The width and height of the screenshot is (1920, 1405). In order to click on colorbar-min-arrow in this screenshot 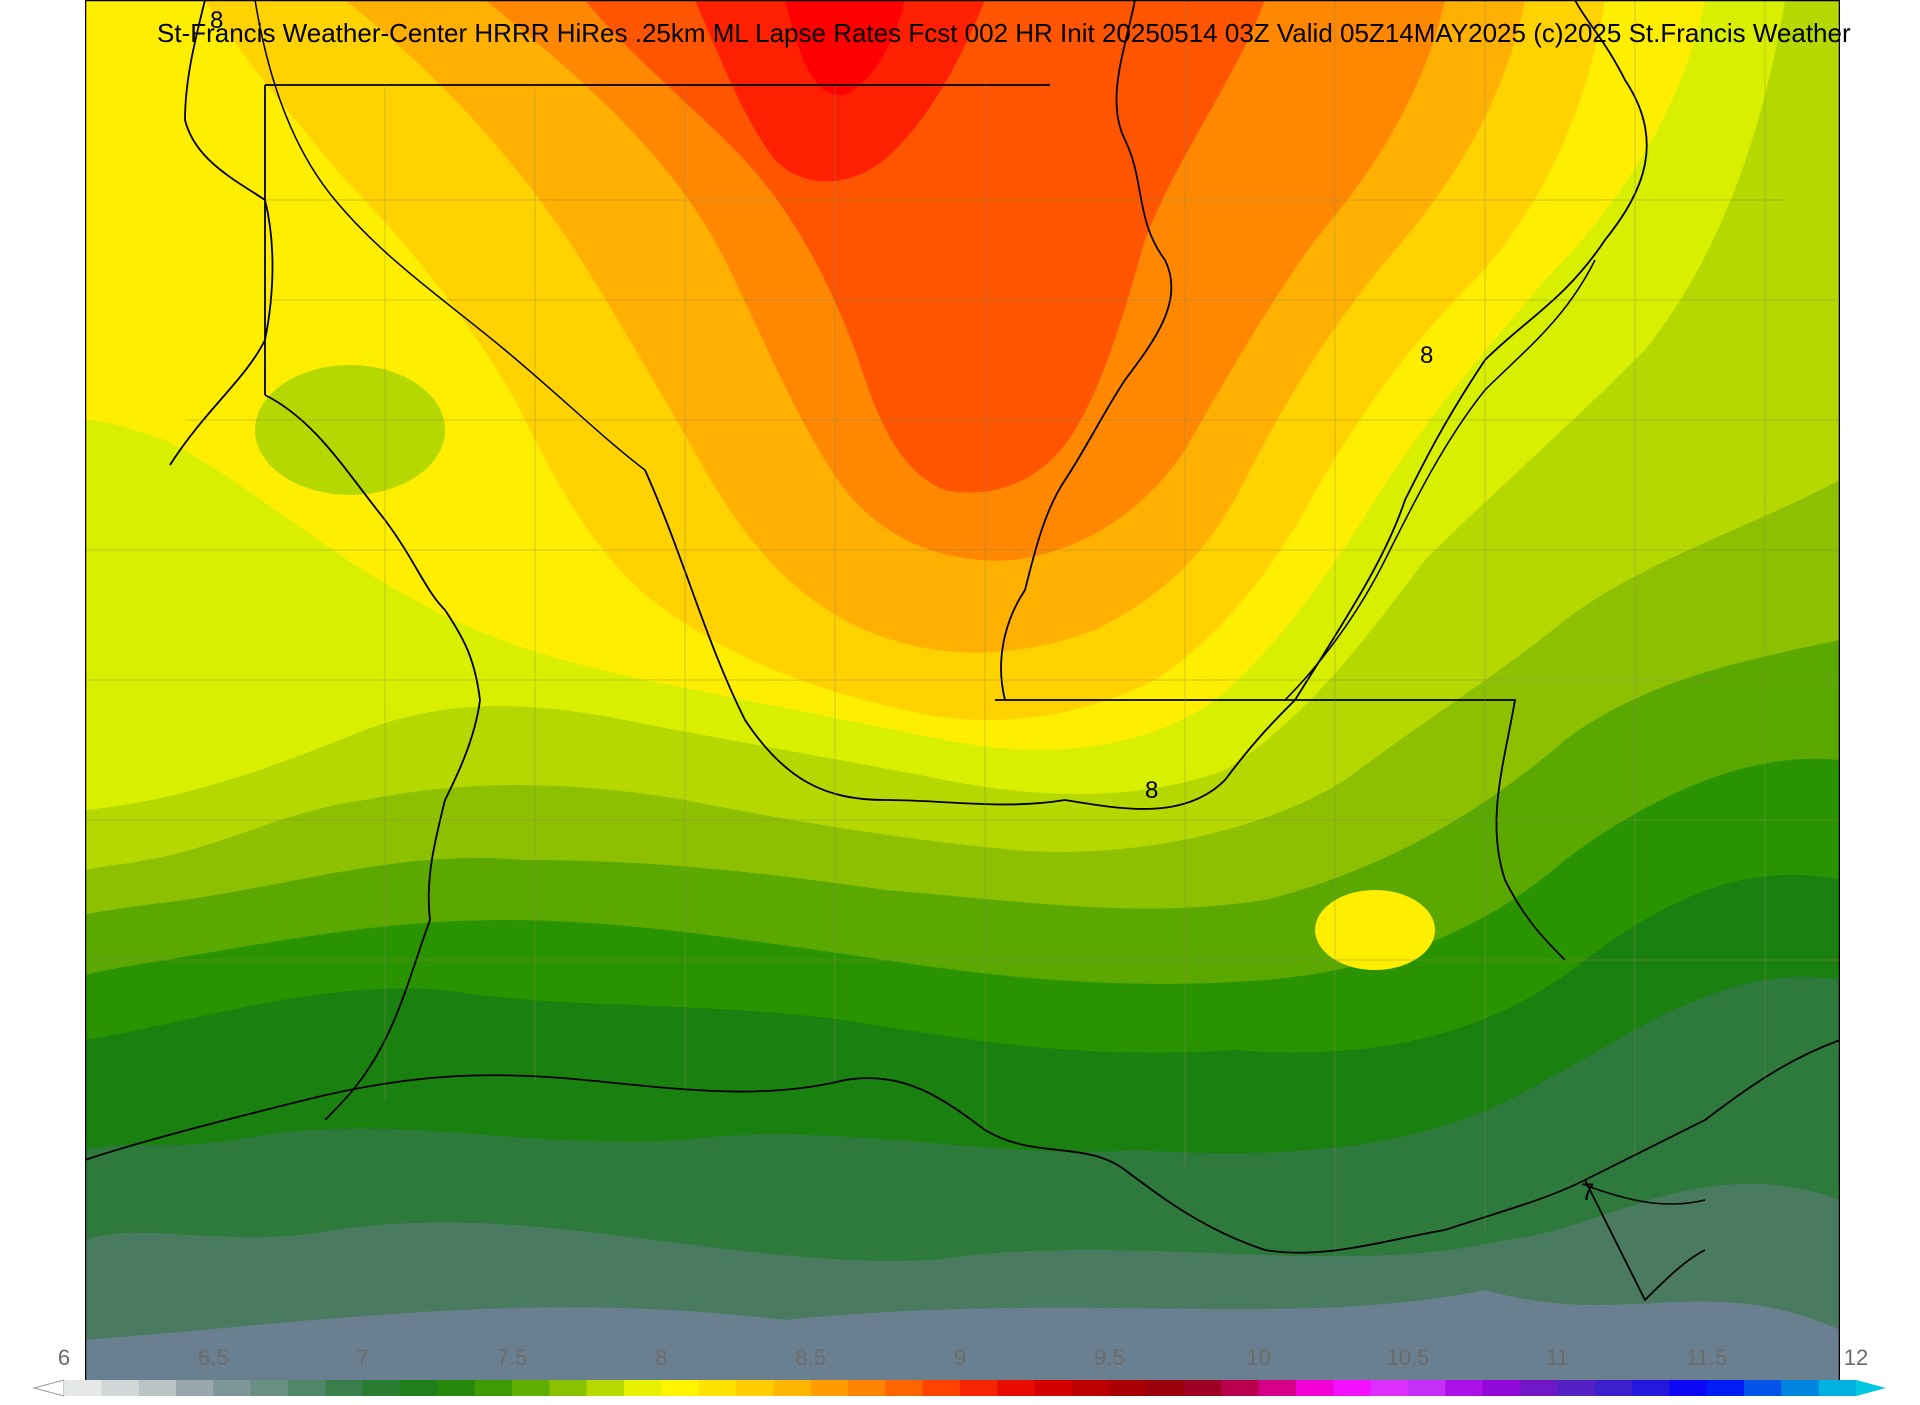, I will do `click(48, 1388)`.